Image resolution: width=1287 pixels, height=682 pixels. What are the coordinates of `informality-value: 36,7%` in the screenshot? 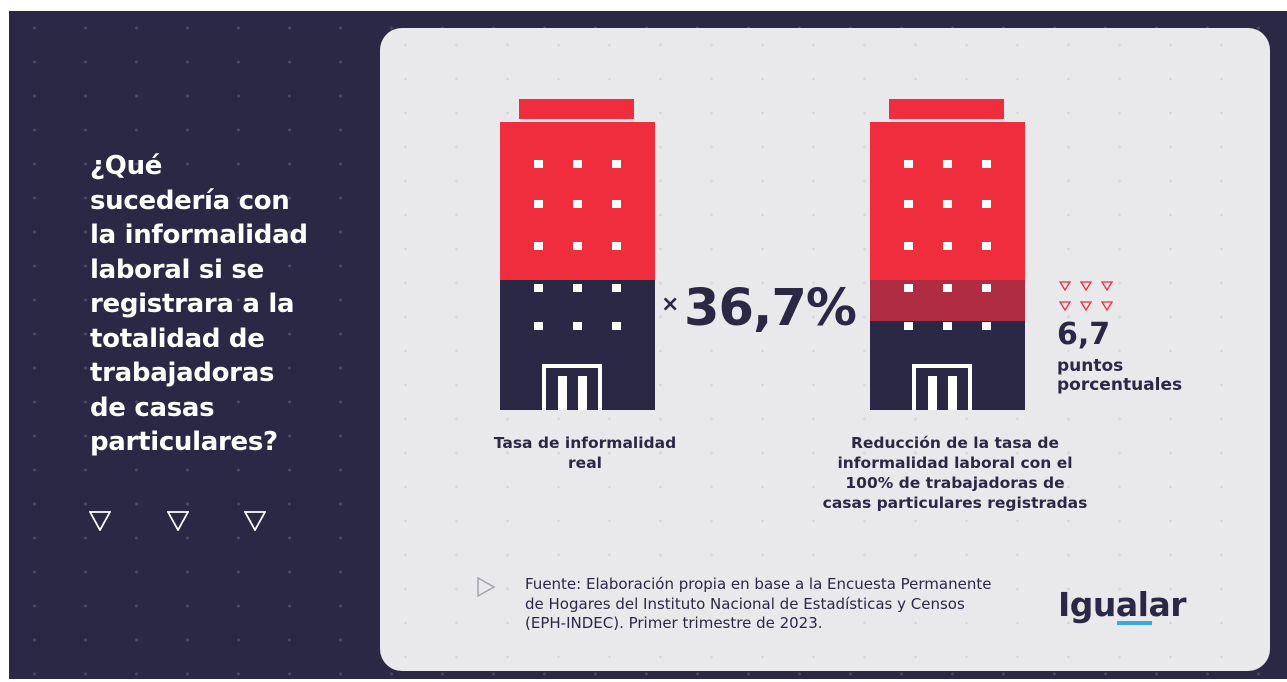 It's located at (770, 308).